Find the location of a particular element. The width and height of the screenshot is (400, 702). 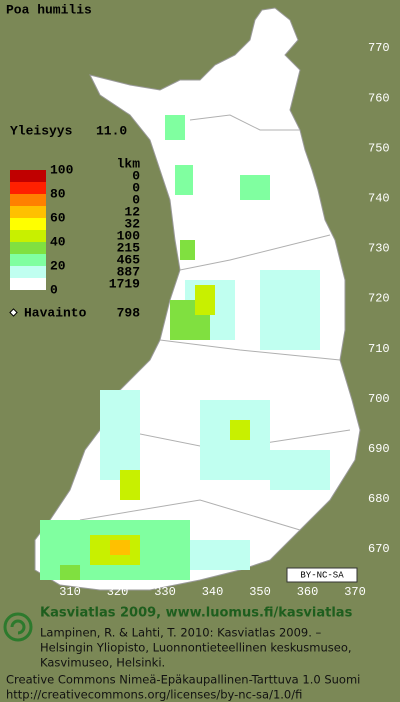

legend-count: 215 is located at coordinates (129, 247).